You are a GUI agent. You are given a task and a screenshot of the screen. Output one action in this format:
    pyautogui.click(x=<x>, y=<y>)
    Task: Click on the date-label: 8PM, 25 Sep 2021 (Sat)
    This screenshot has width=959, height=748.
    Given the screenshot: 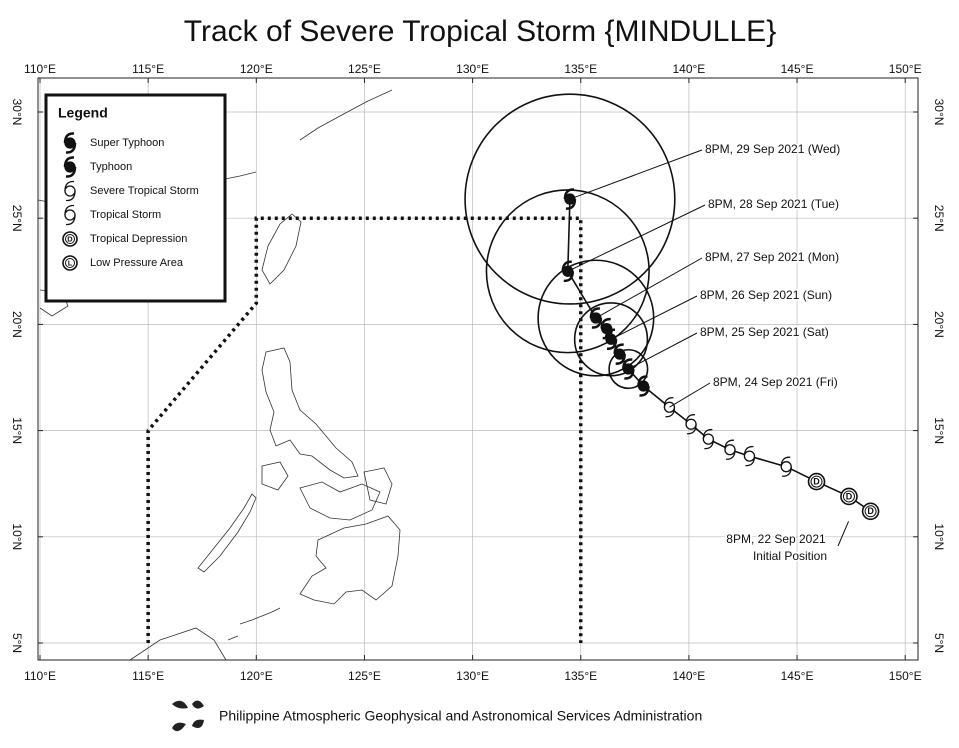 What is the action you would take?
    pyautogui.click(x=764, y=332)
    